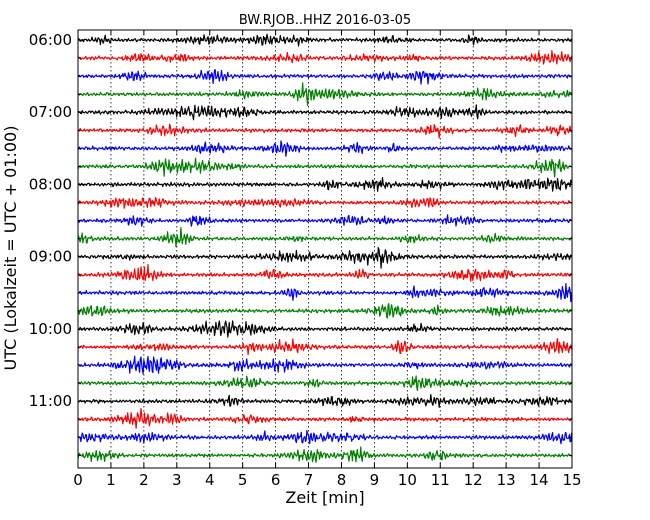  Describe the element at coordinates (375, 480) in the screenshot. I see `x-tick-label-9: 9` at that location.